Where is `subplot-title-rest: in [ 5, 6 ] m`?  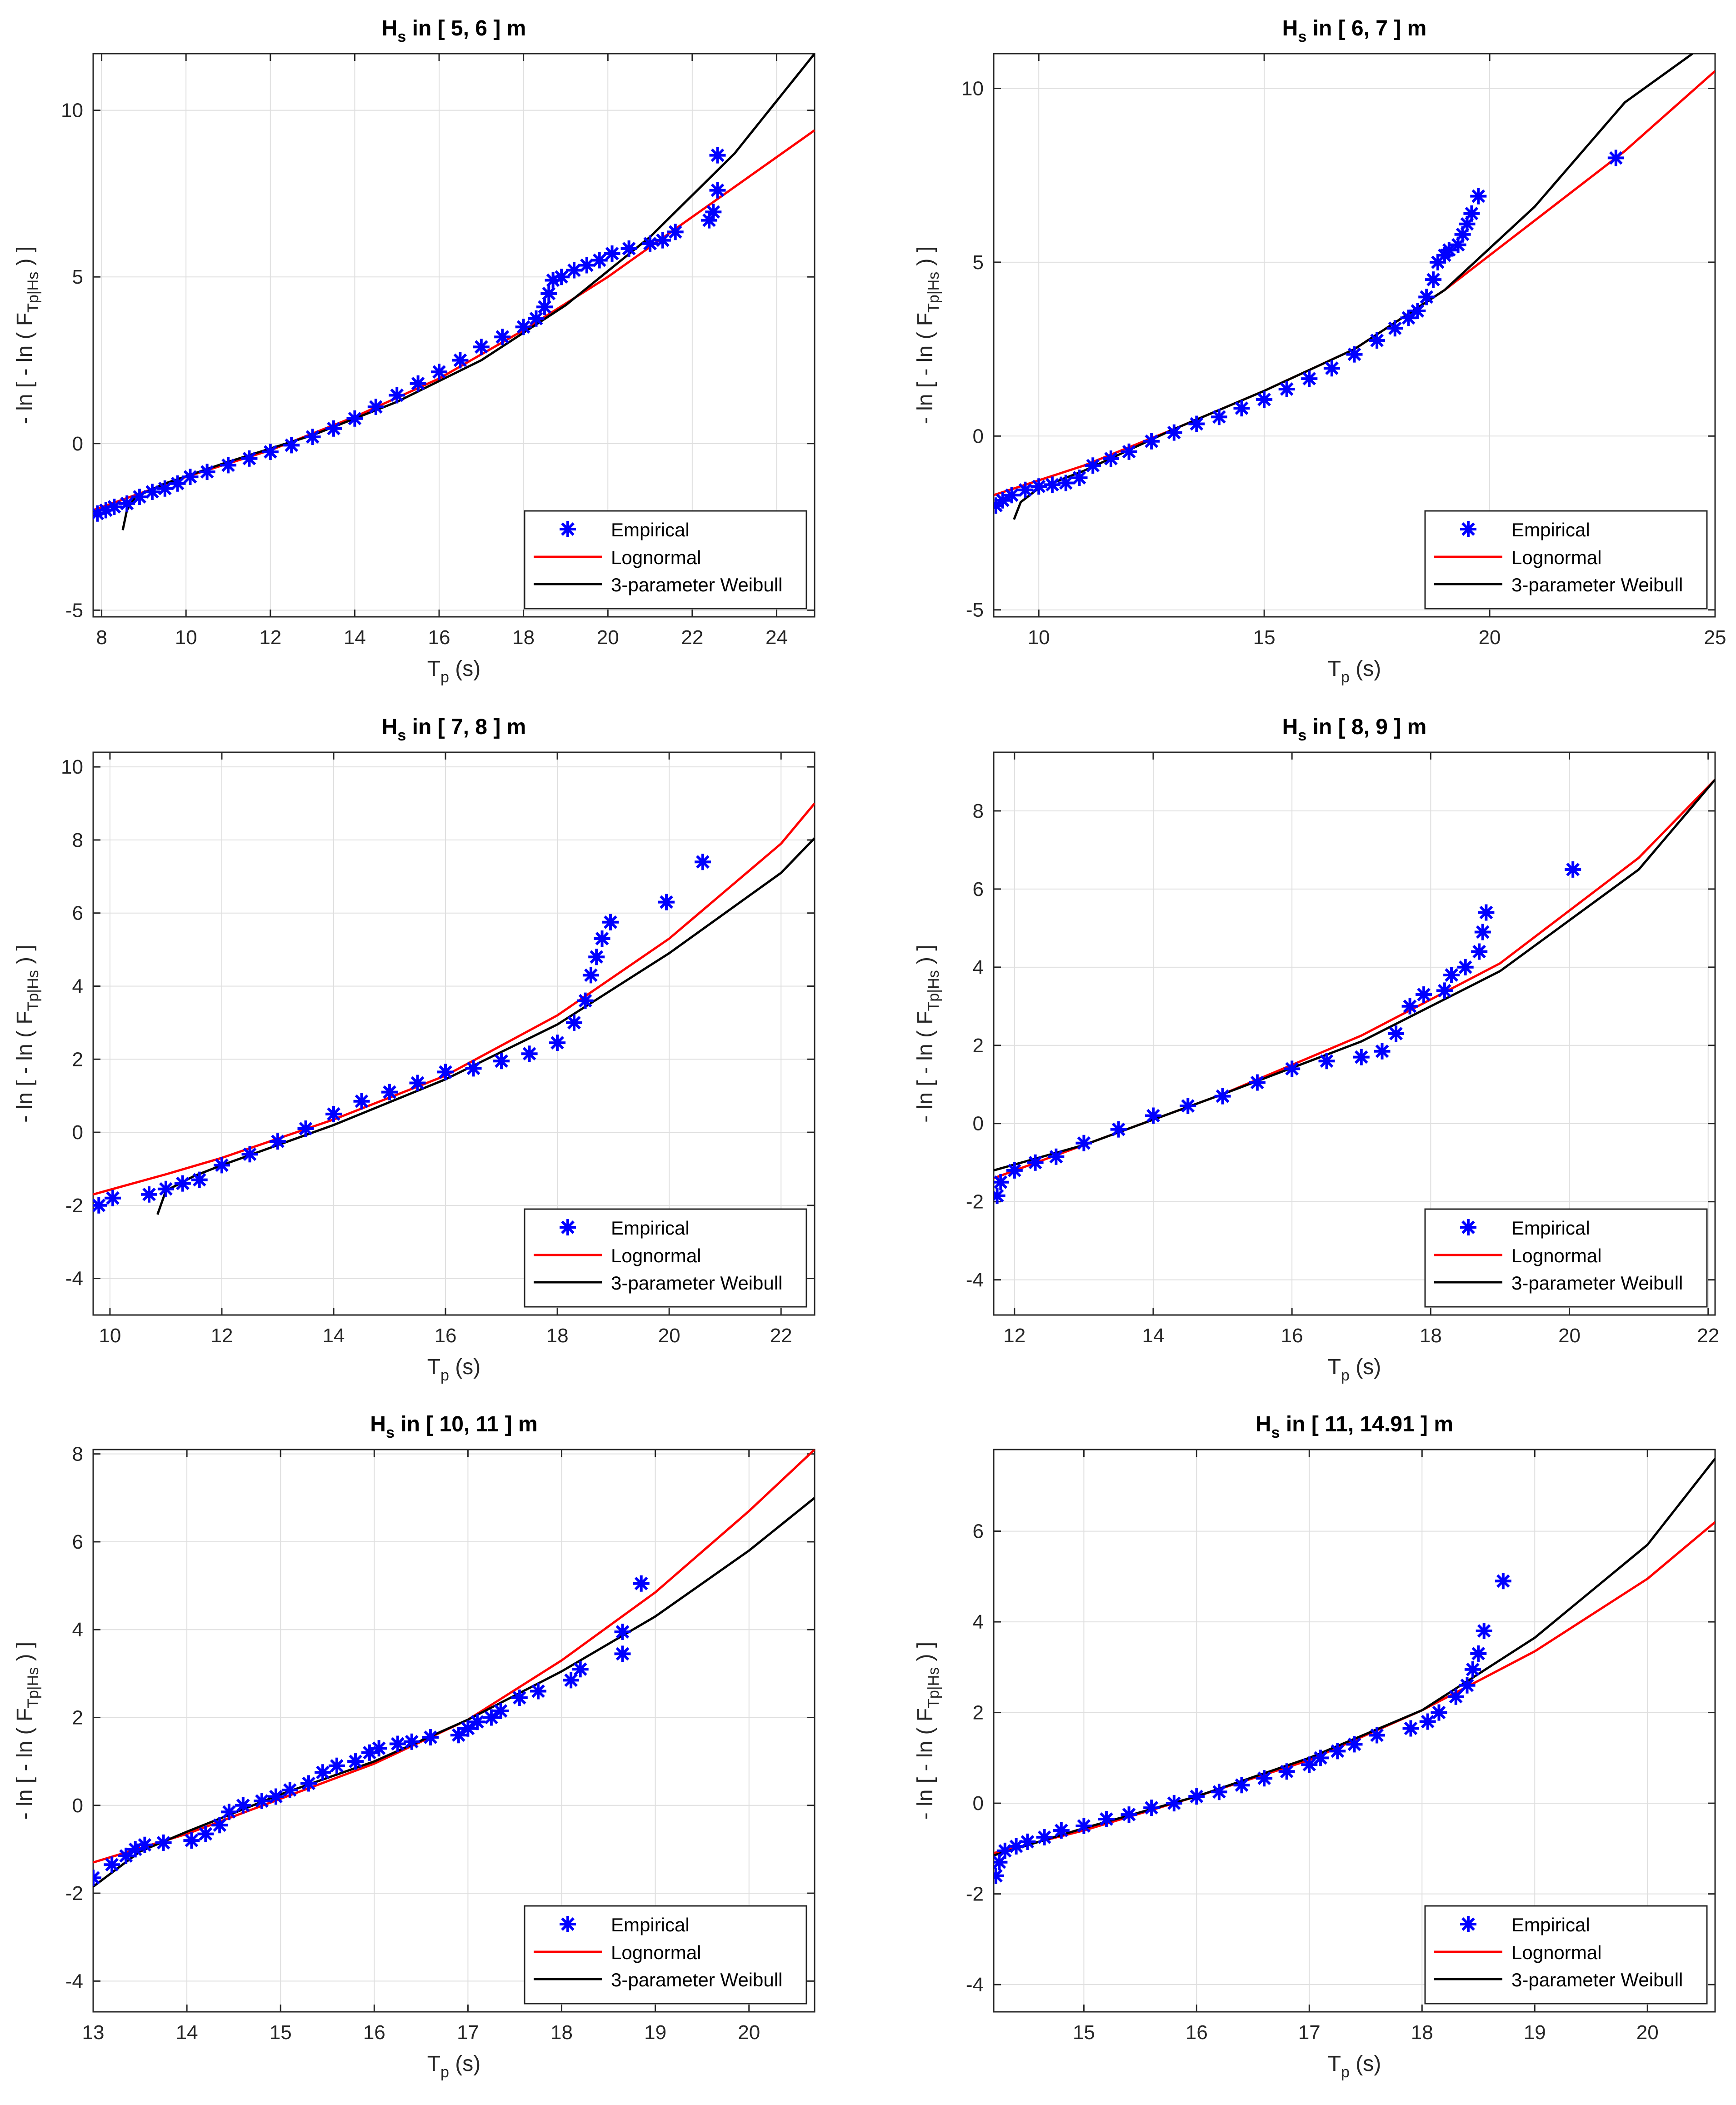 subplot-title-rest: in [ 5, 6 ] m is located at coordinates (466, 28).